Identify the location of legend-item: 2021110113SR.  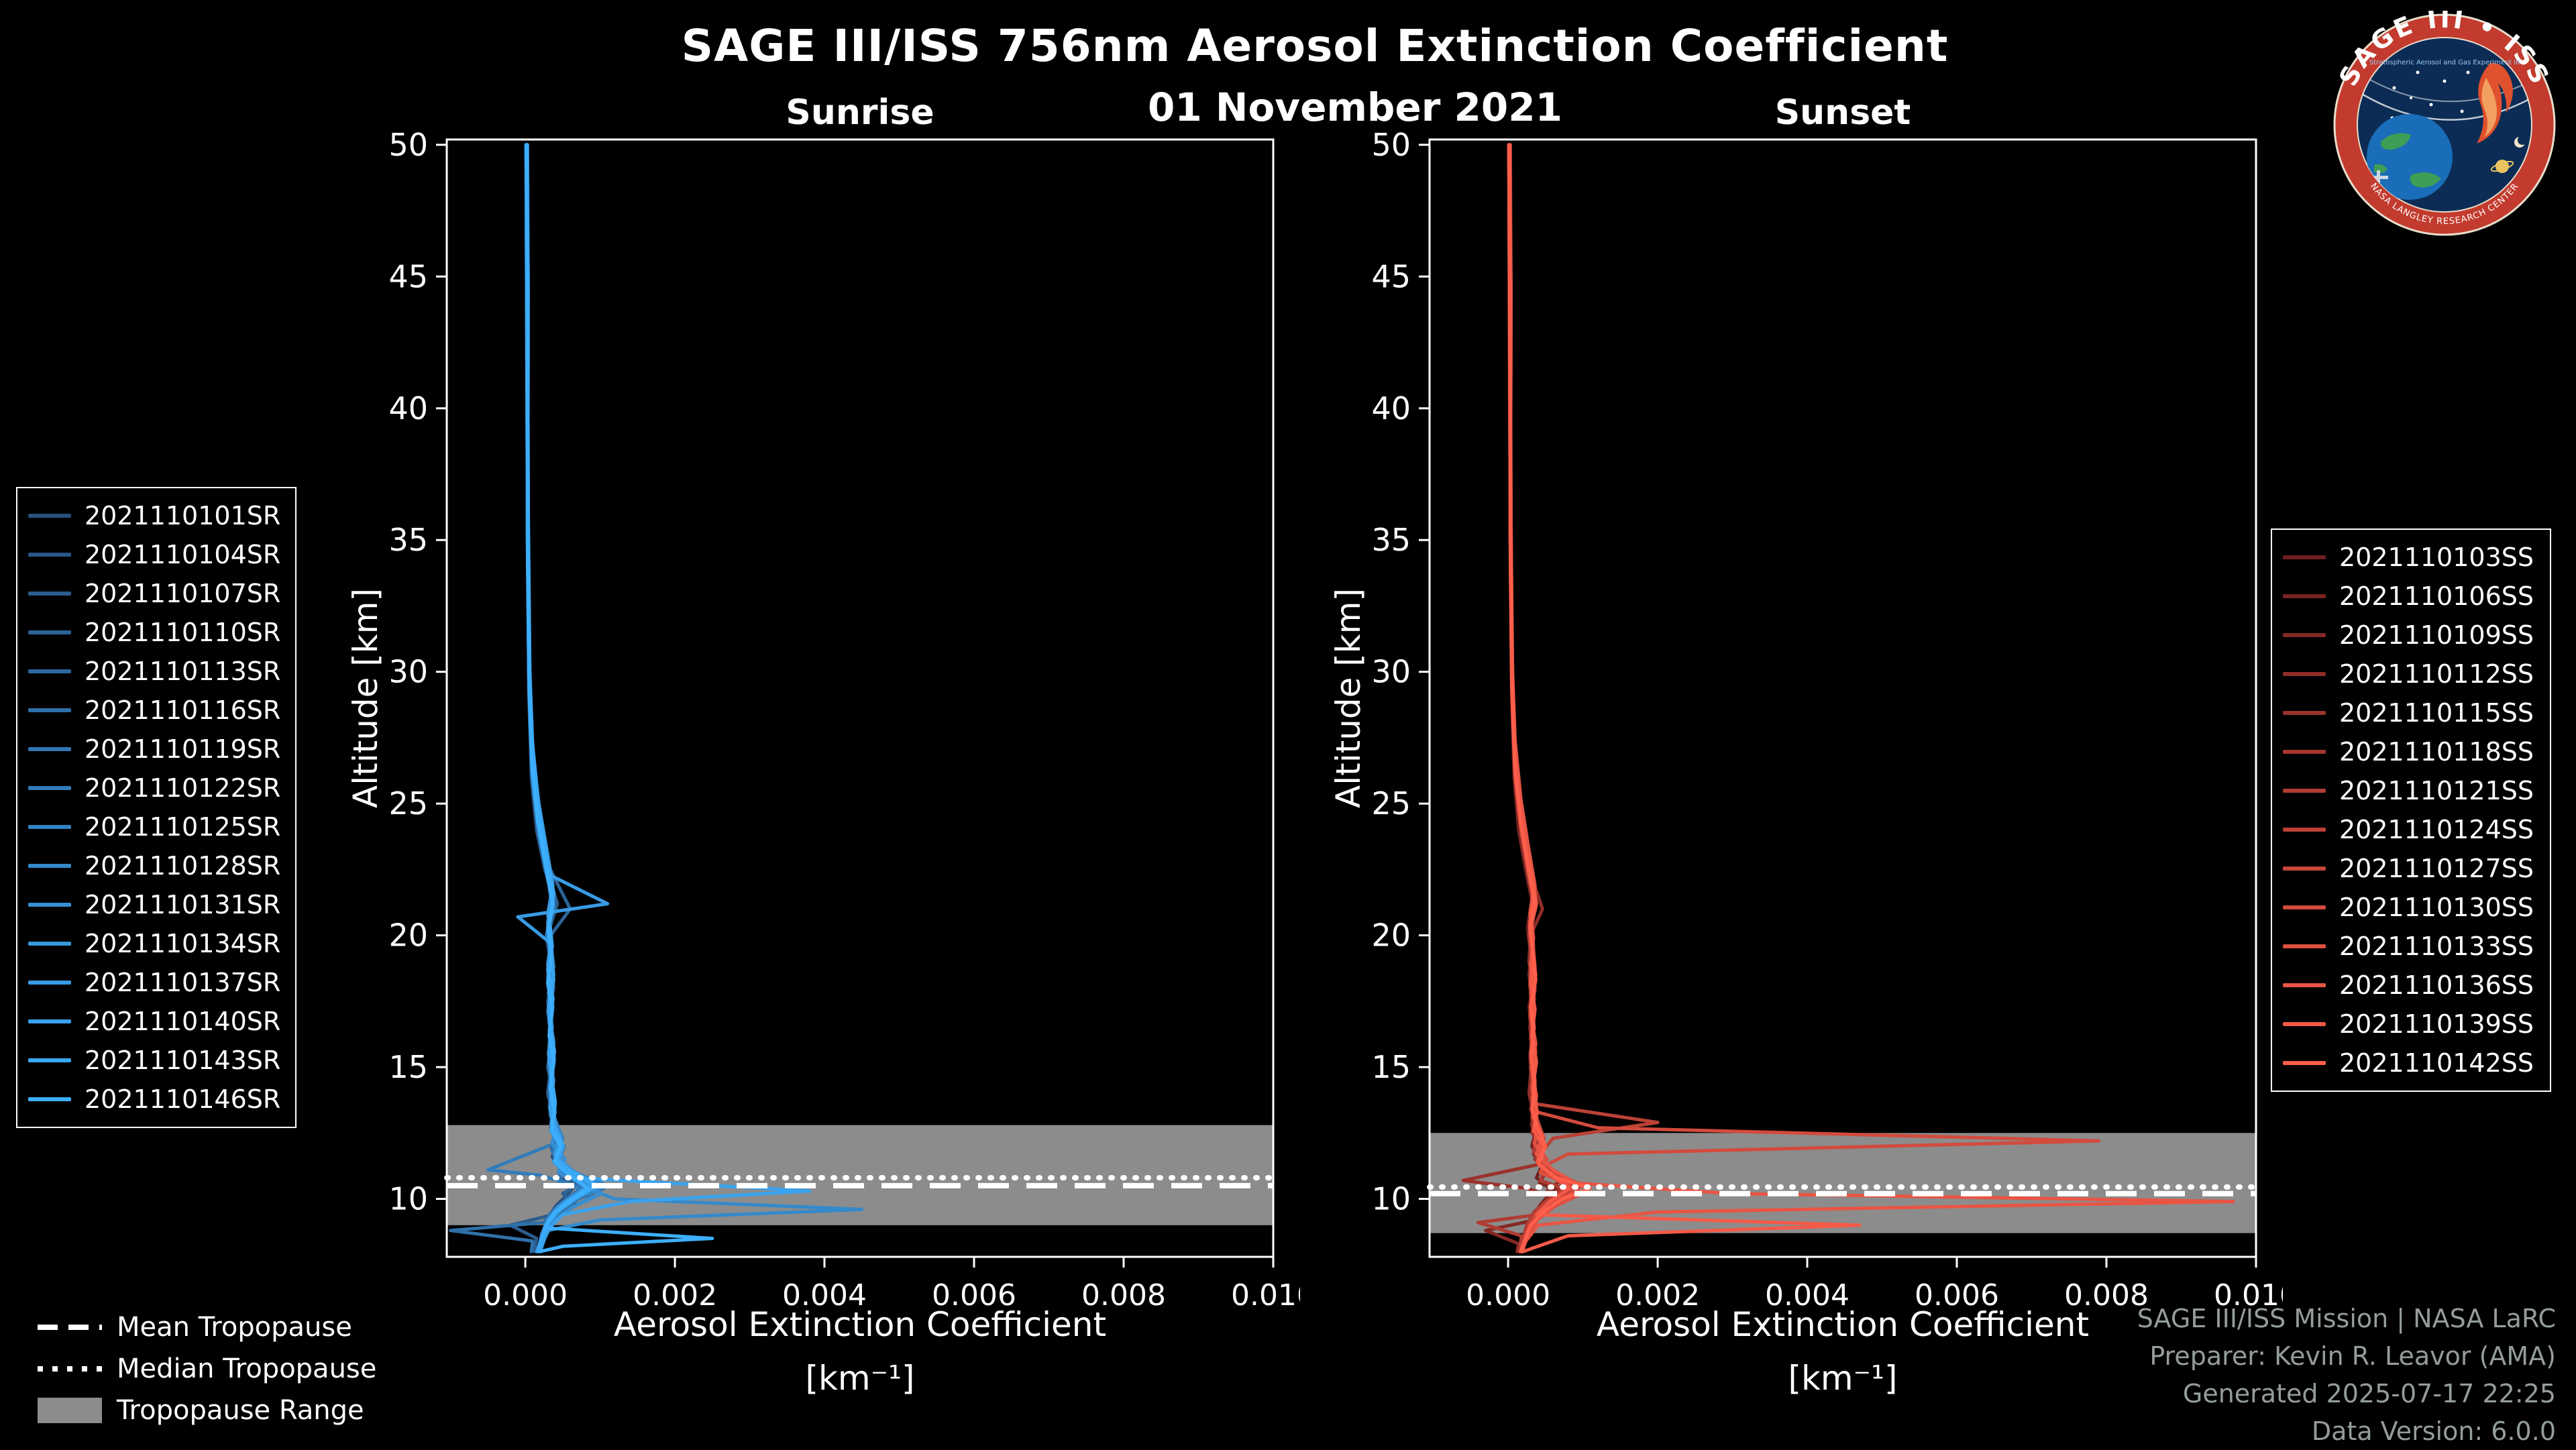
(156, 671).